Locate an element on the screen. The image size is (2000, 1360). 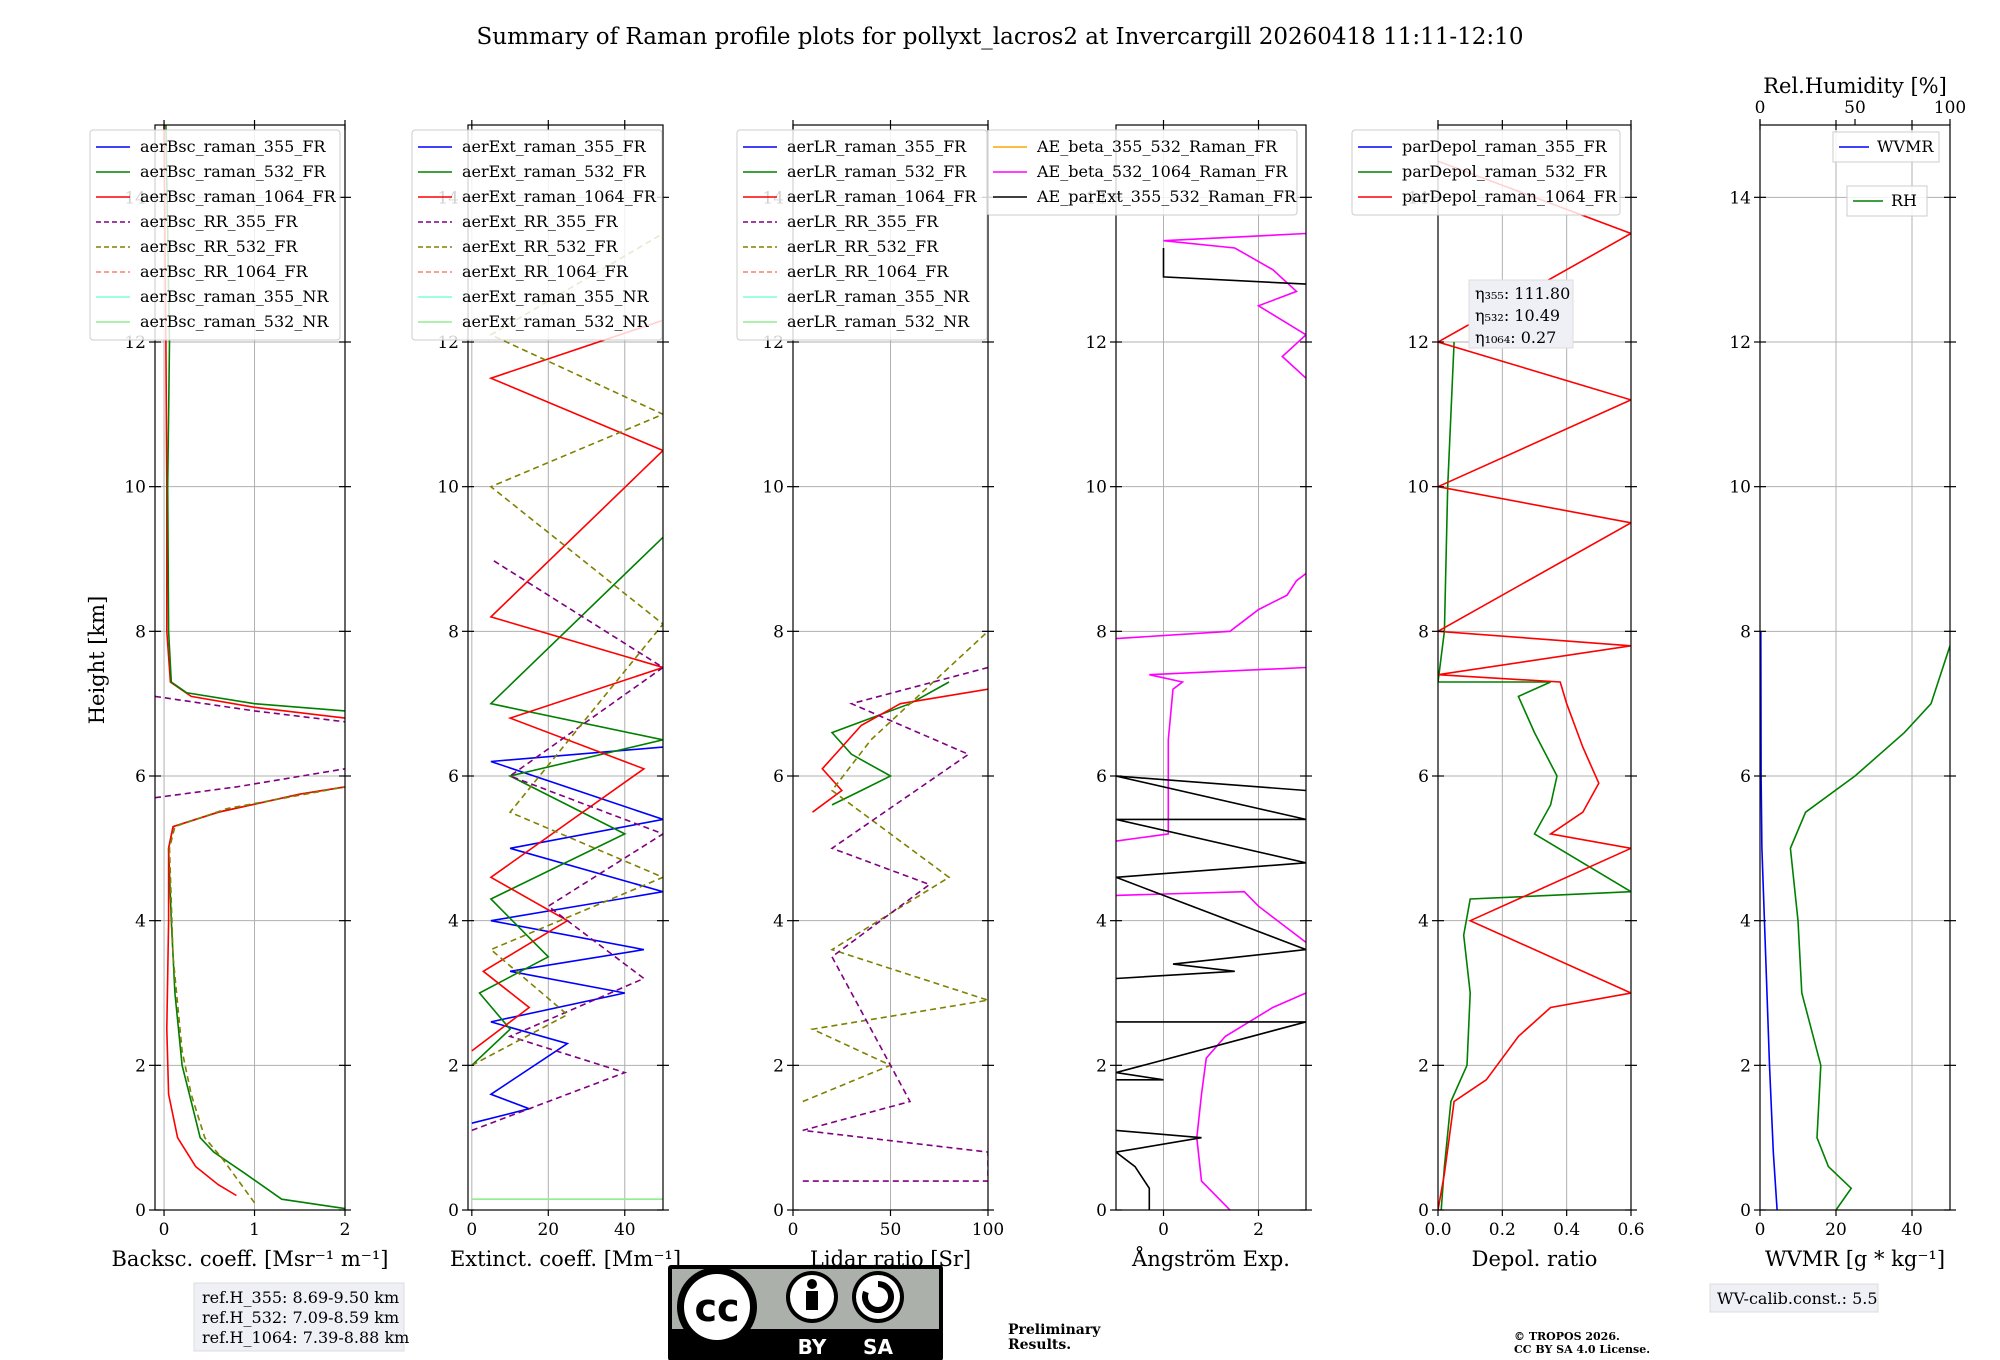
legend-label: aerLR_RR_532_FR is located at coordinates (863, 246).